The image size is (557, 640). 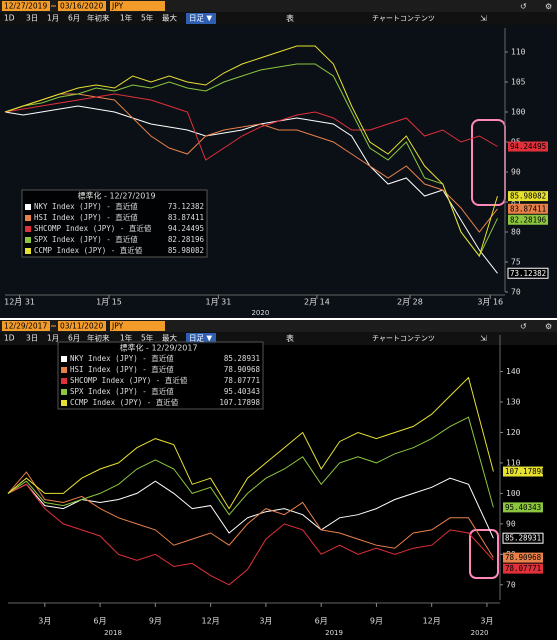 I want to click on last-value-label: 107.17898, so click(x=525, y=471).